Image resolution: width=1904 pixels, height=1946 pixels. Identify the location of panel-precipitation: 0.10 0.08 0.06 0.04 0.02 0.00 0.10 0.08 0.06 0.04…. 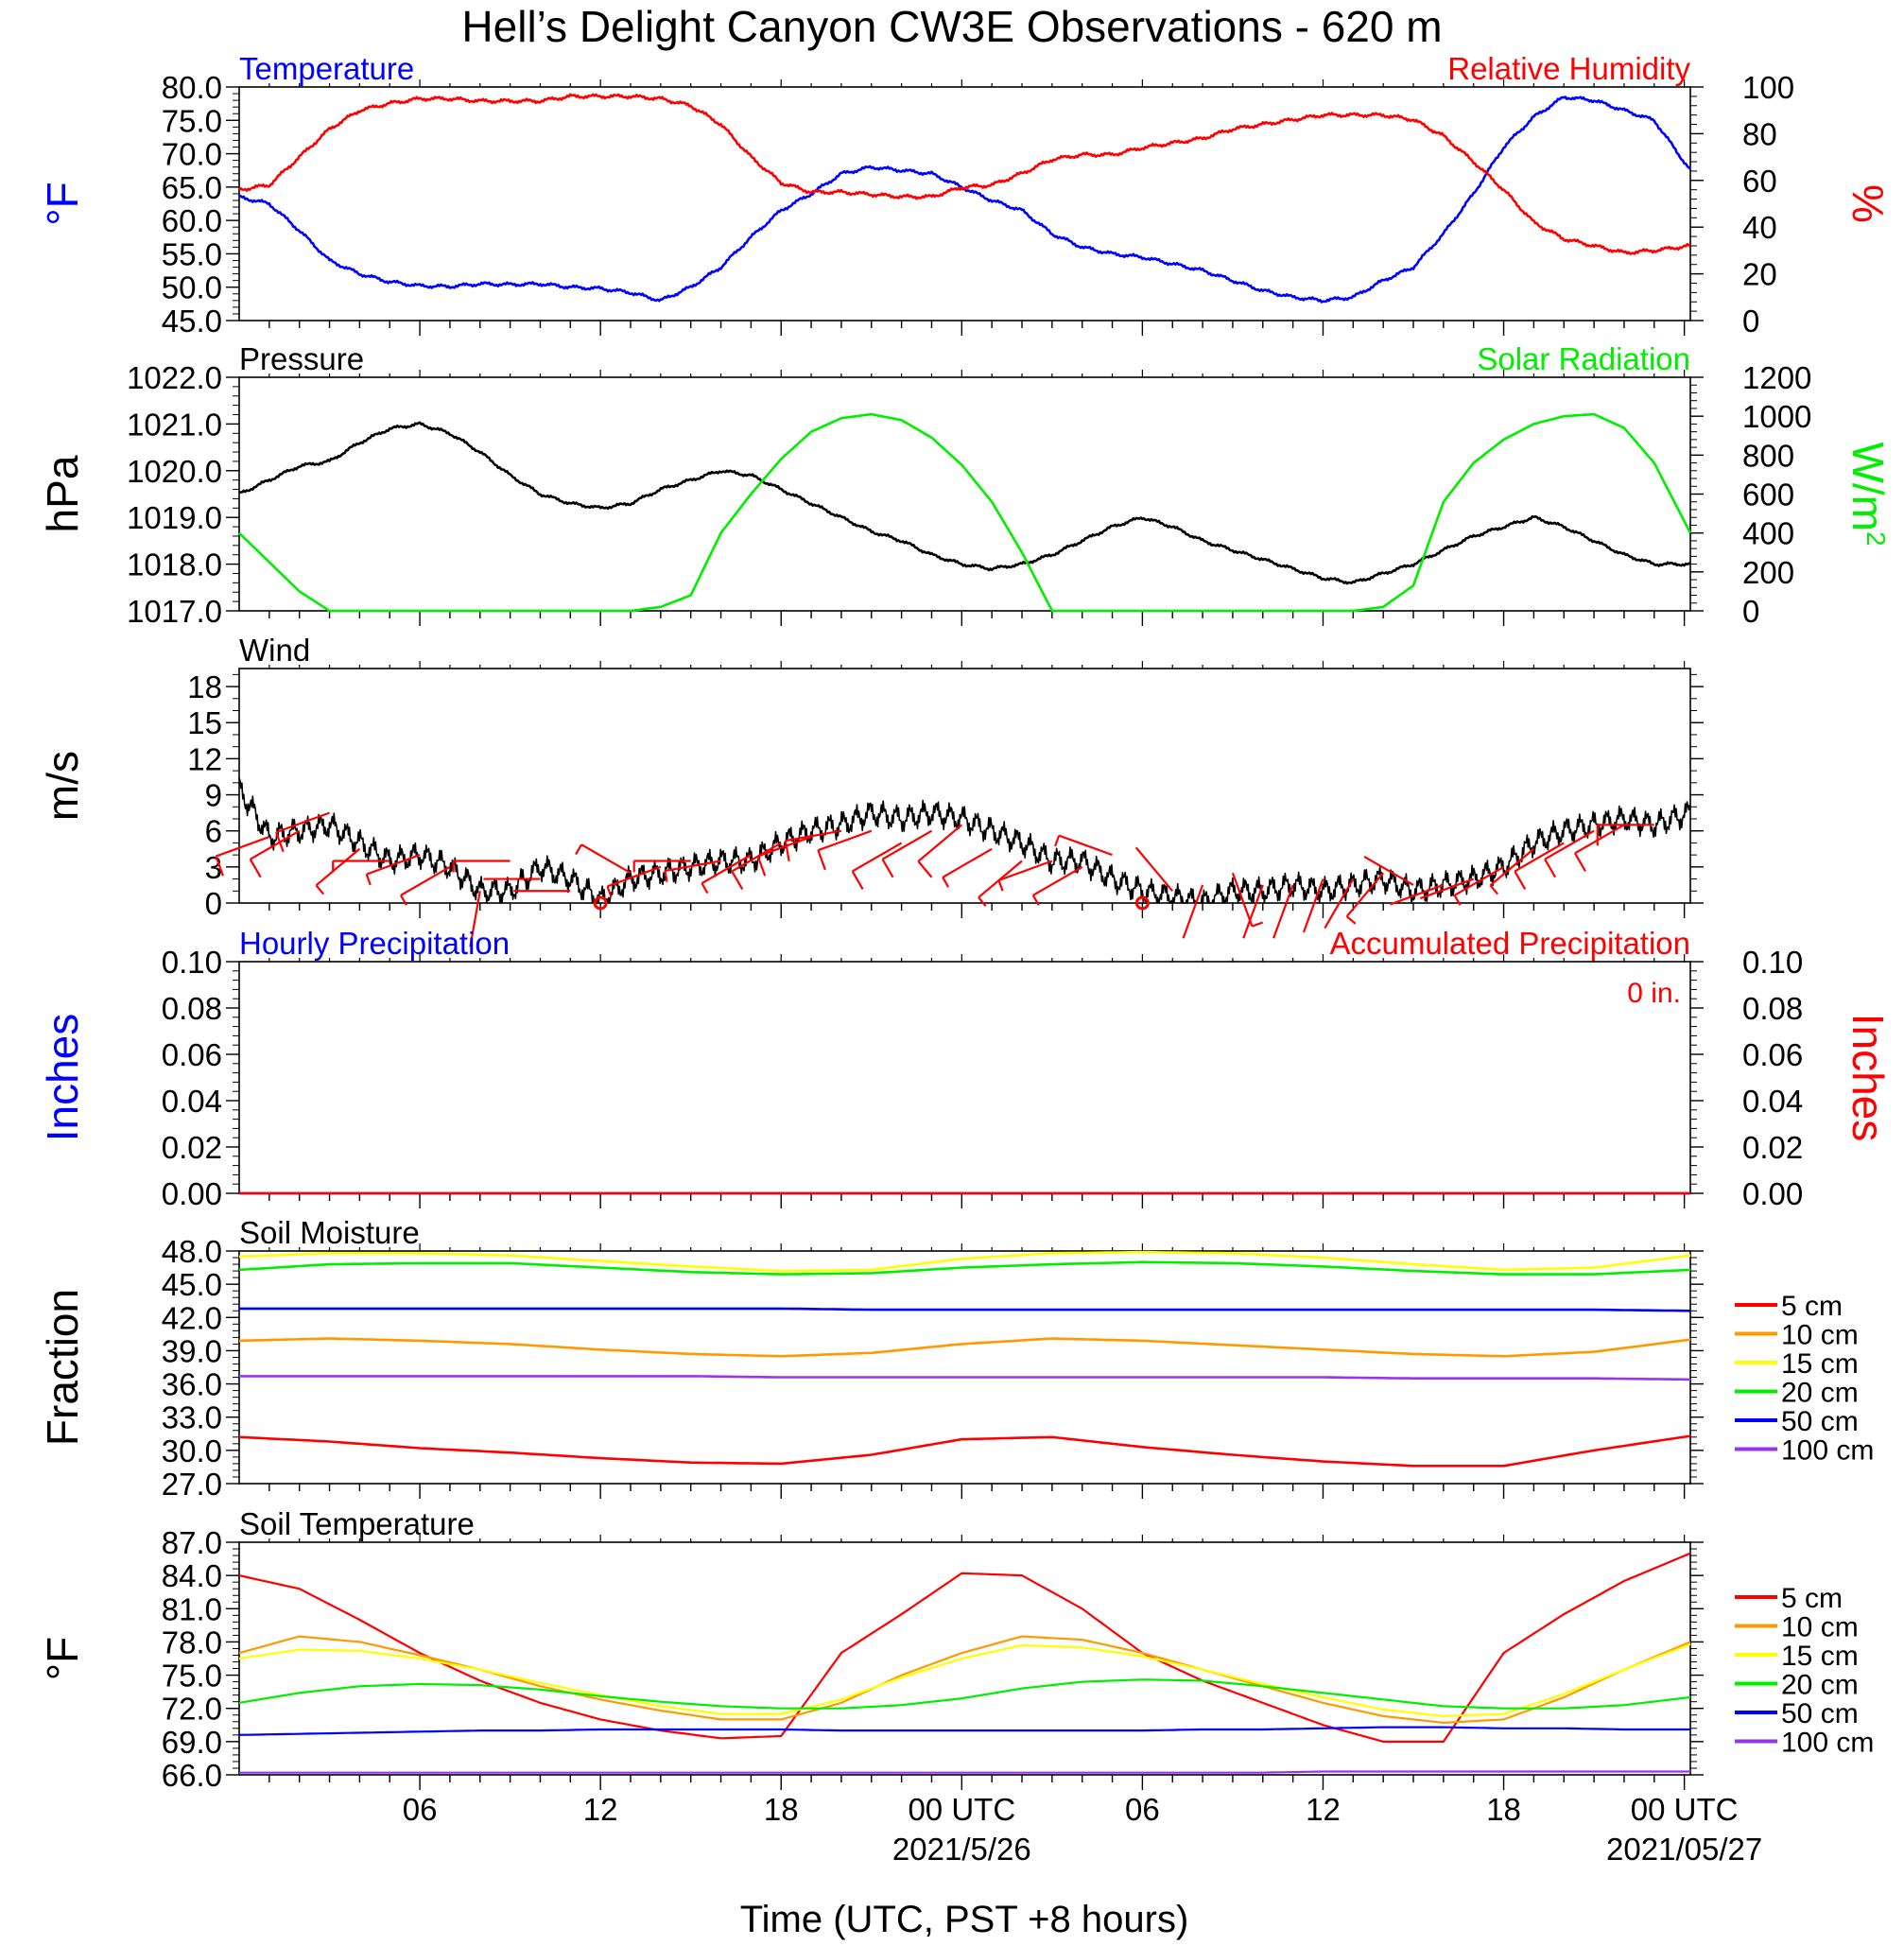
(966, 1068).